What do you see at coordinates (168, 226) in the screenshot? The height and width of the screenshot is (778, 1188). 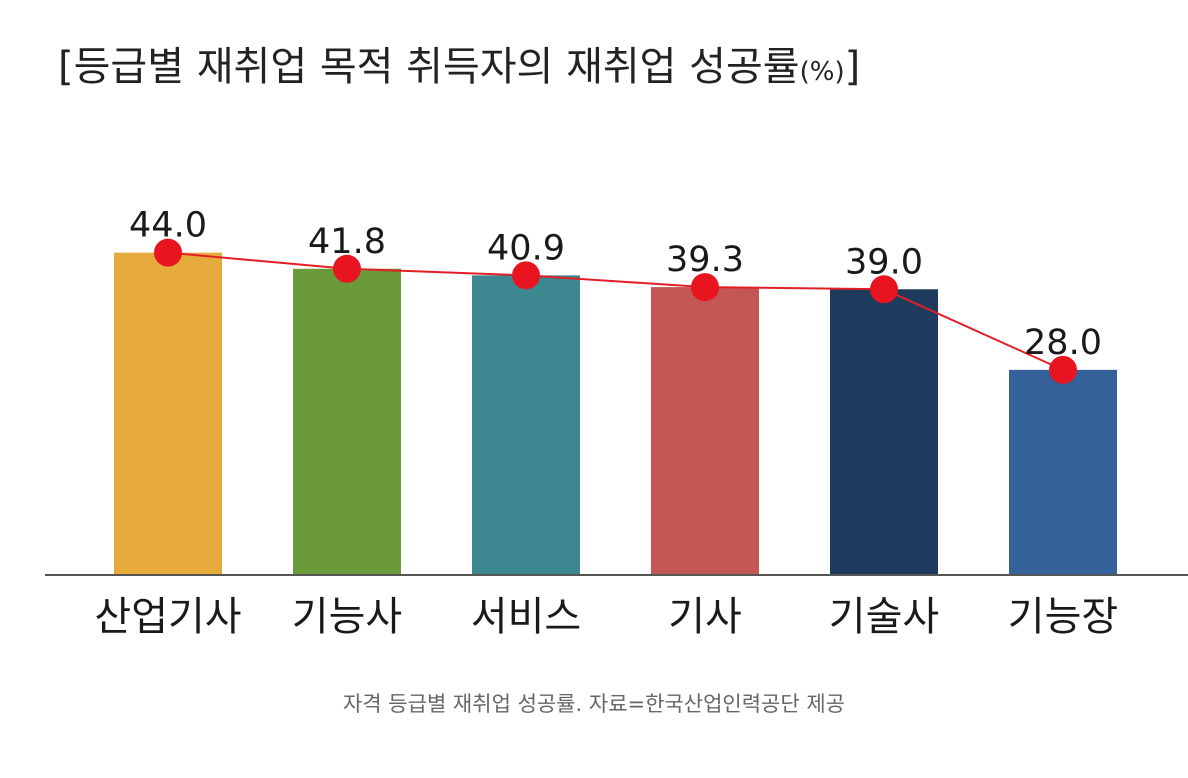 I see `value-label-1: 44.0` at bounding box center [168, 226].